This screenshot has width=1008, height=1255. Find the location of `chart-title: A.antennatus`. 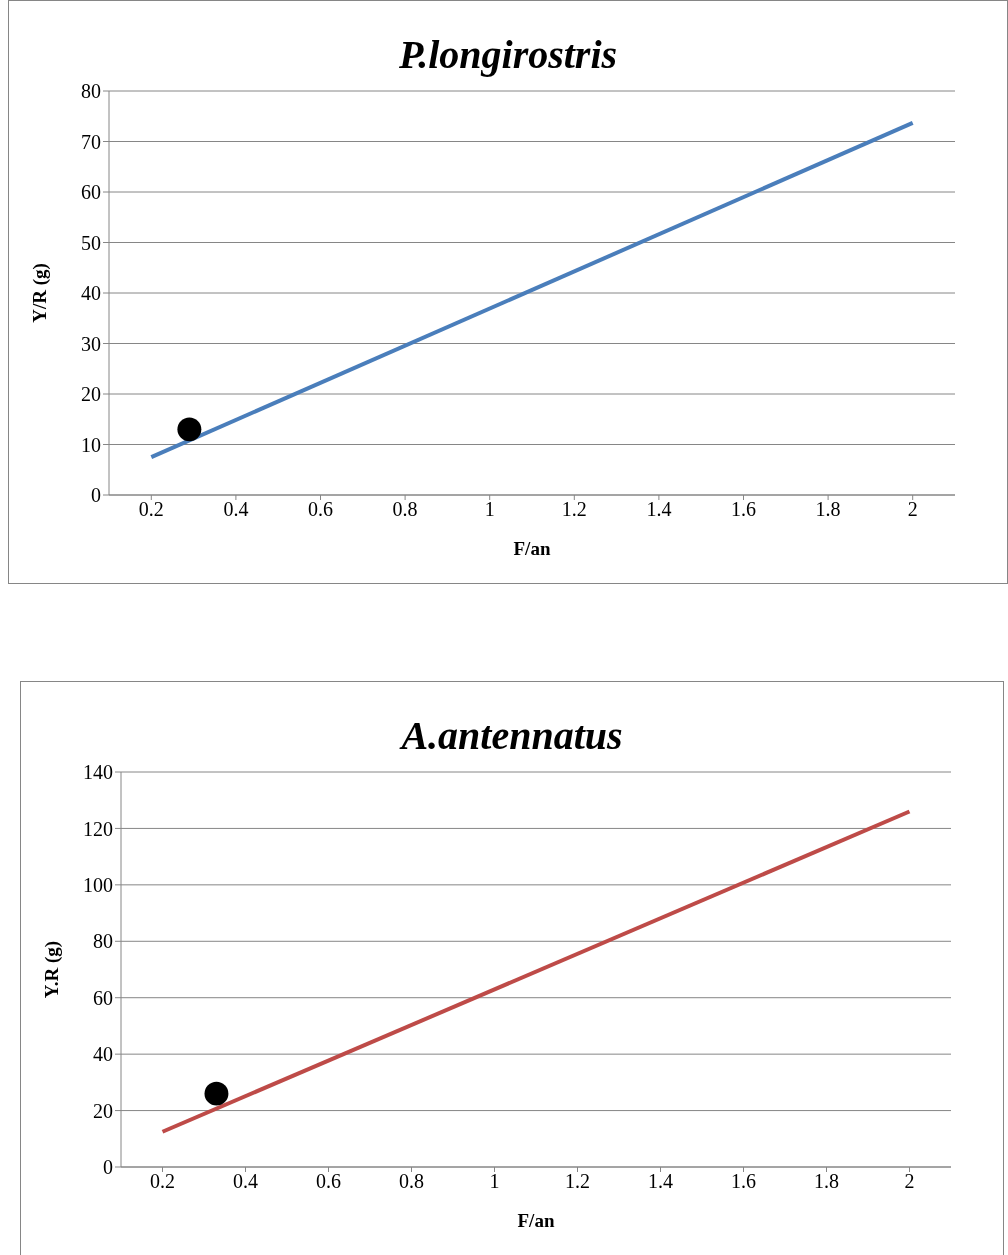

chart-title: A.antennatus is located at coordinates (511, 736).